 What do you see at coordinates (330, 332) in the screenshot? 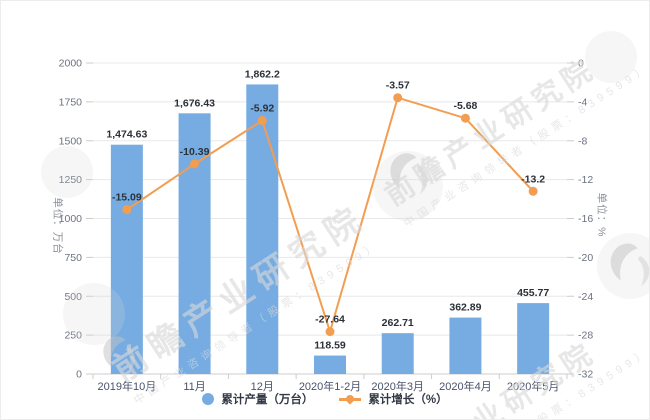
I see `line-point-2020年1-2月` at bounding box center [330, 332].